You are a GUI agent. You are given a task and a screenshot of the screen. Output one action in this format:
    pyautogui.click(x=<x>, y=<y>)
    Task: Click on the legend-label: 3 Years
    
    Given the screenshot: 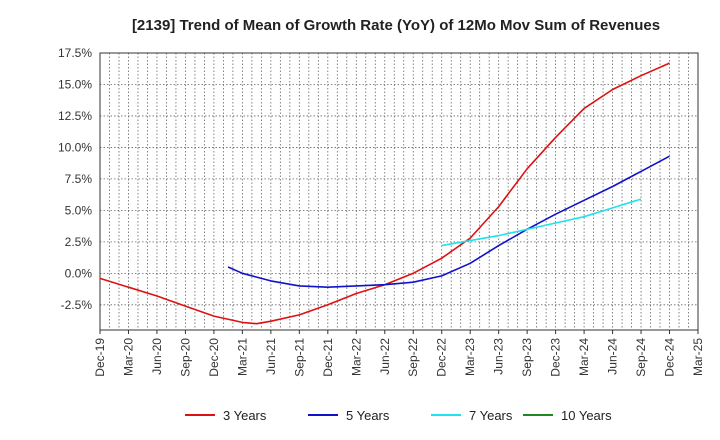 What is the action you would take?
    pyautogui.click(x=245, y=415)
    